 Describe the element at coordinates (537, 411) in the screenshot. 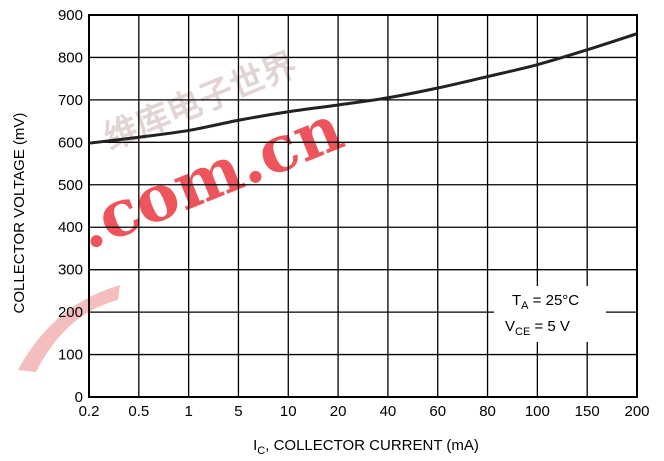

I see `x-tick-label: 100` at that location.